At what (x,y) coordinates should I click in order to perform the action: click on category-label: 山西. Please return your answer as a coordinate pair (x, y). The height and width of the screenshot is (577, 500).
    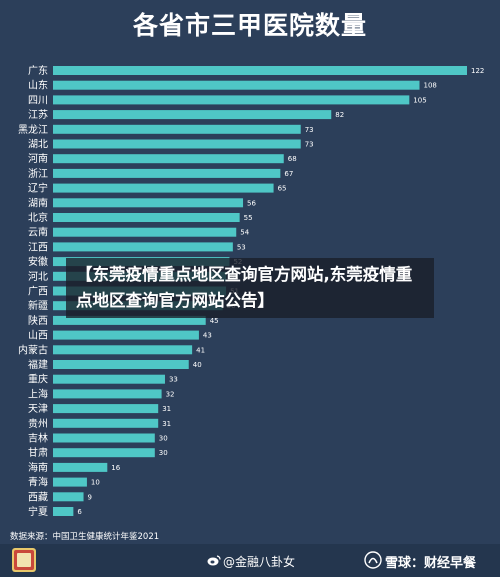
    Looking at the image, I should click on (38, 336).